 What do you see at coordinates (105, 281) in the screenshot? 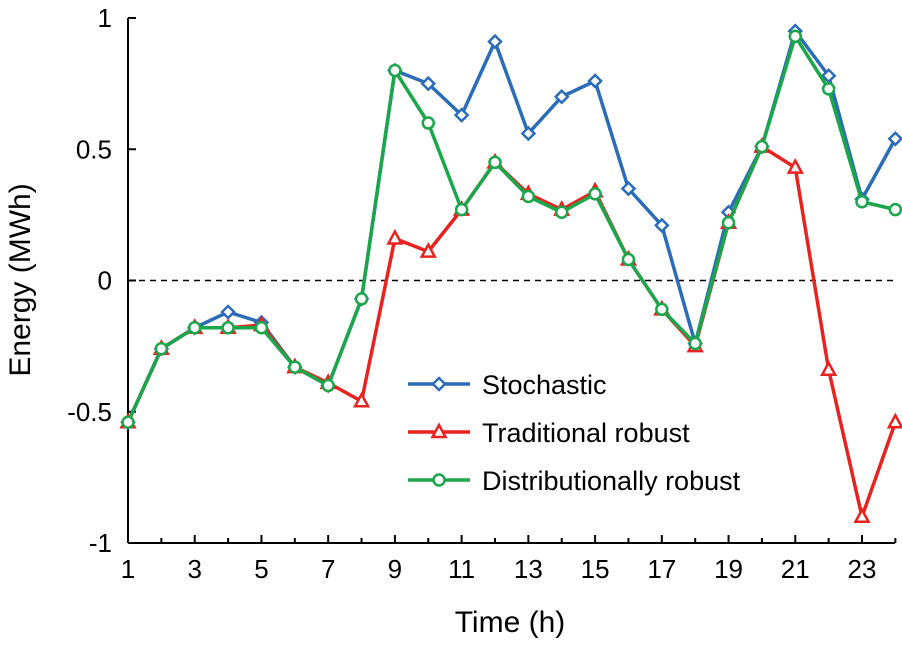
I see `y-tick-label: 0` at bounding box center [105, 281].